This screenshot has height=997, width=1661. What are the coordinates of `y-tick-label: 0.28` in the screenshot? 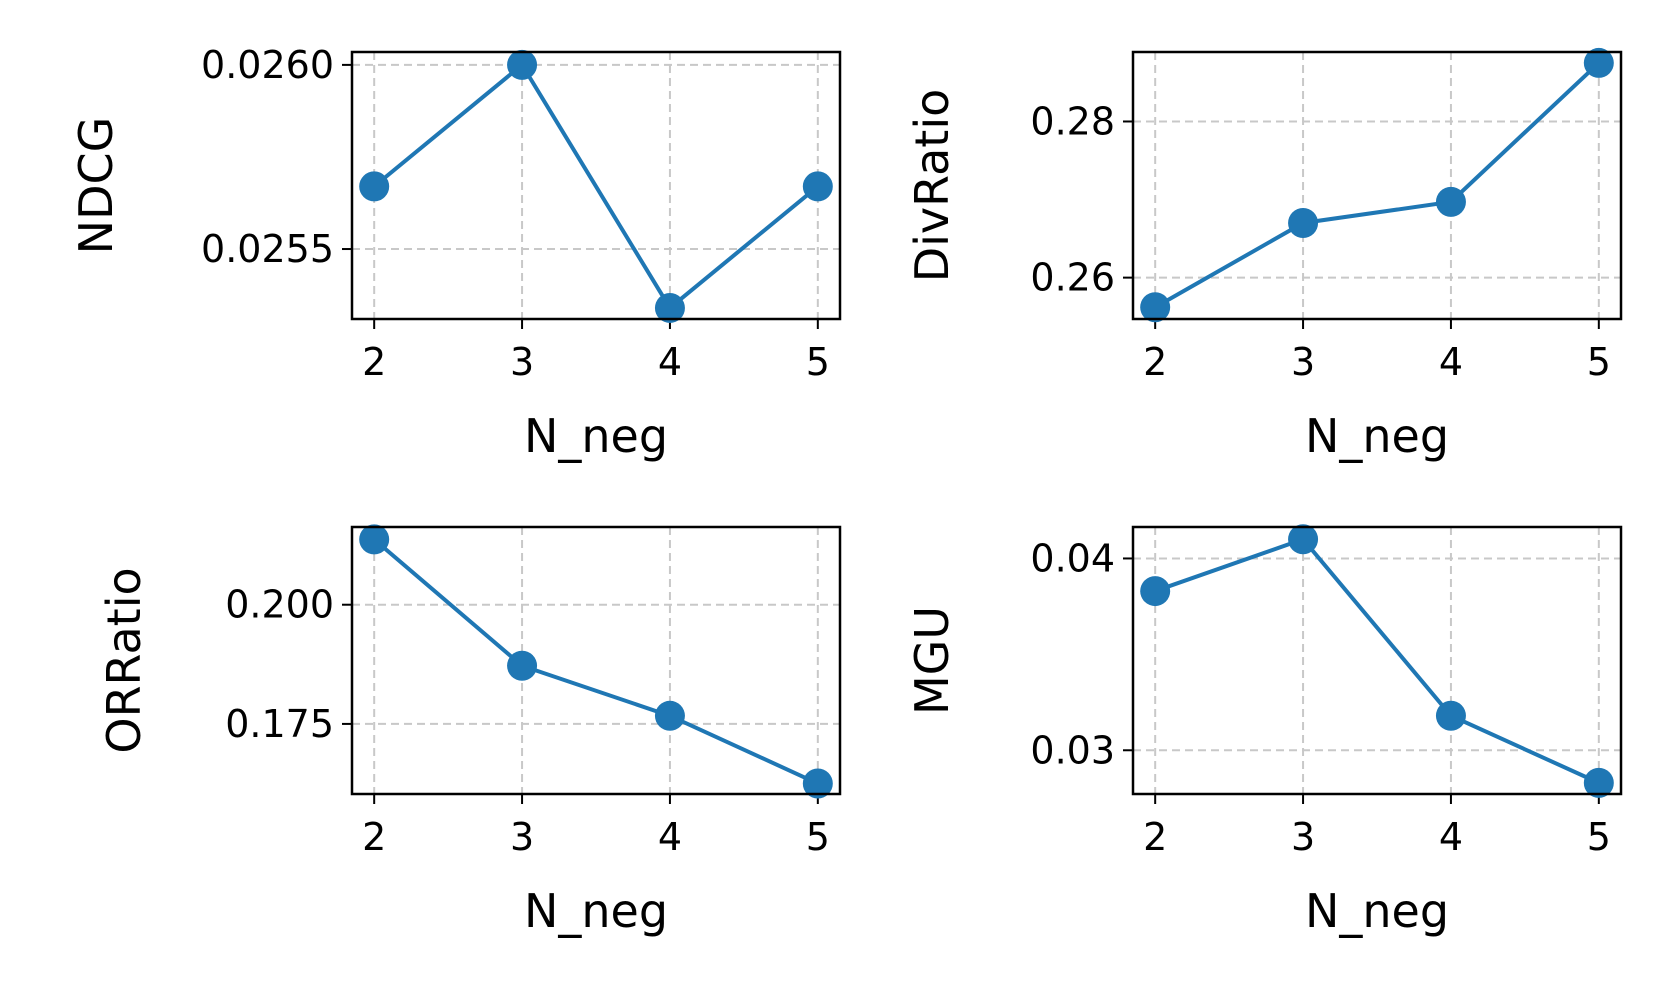 It's located at (1072, 121).